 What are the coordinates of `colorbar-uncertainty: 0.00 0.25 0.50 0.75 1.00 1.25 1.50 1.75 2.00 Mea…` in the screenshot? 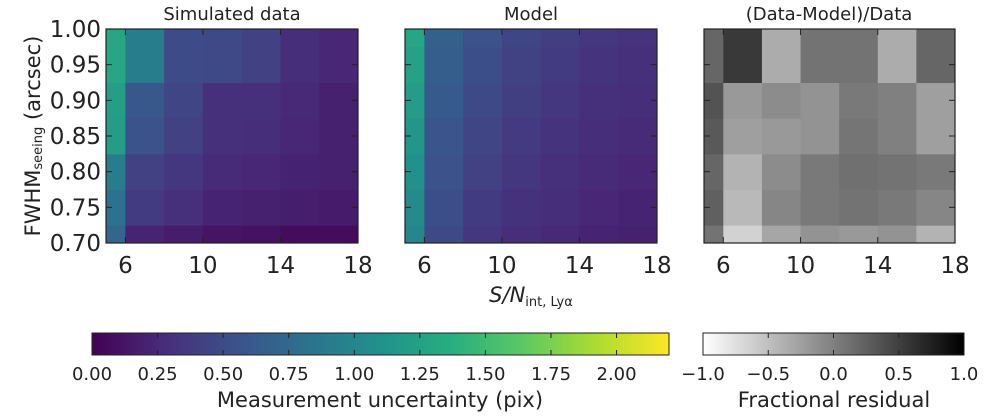 It's located at (371, 372).